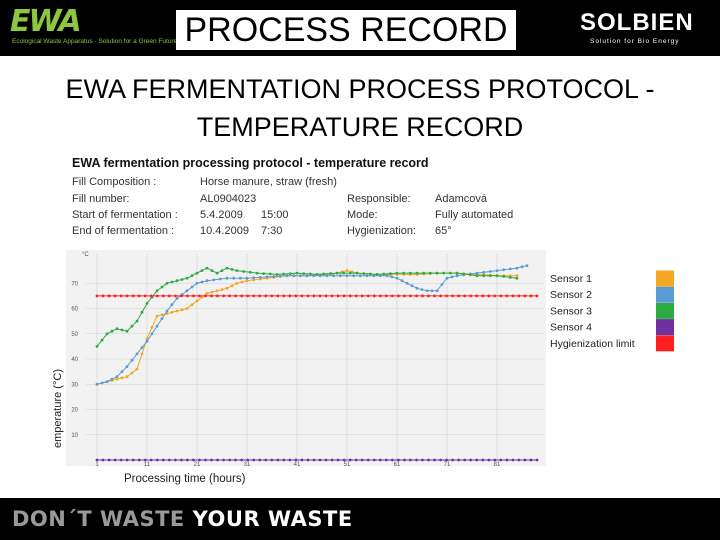 The width and height of the screenshot is (720, 540). What do you see at coordinates (197, 465) in the screenshot?
I see `x-tick-label: 21` at bounding box center [197, 465].